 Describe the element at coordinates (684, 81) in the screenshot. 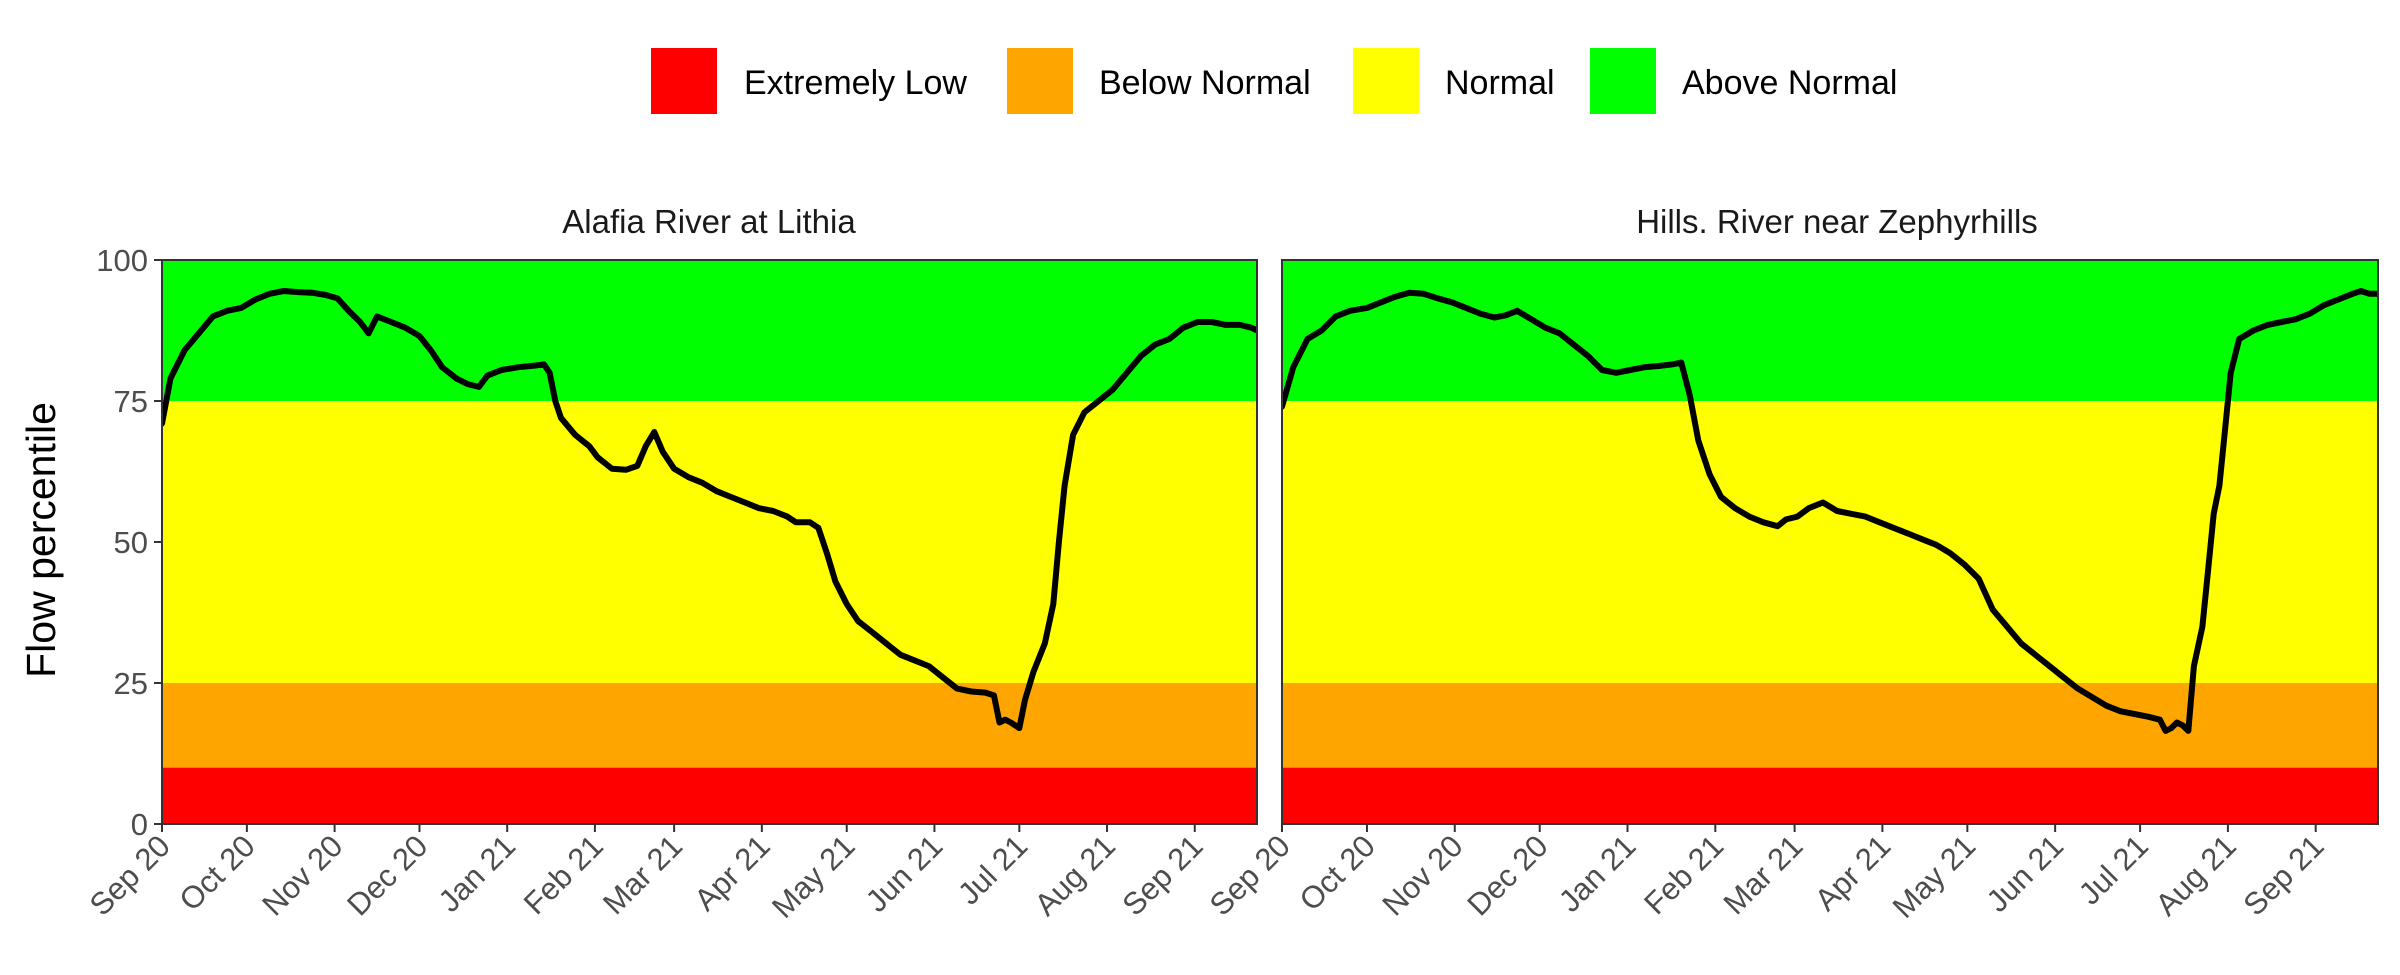

I see `legend-swatch-extremely-low` at that location.